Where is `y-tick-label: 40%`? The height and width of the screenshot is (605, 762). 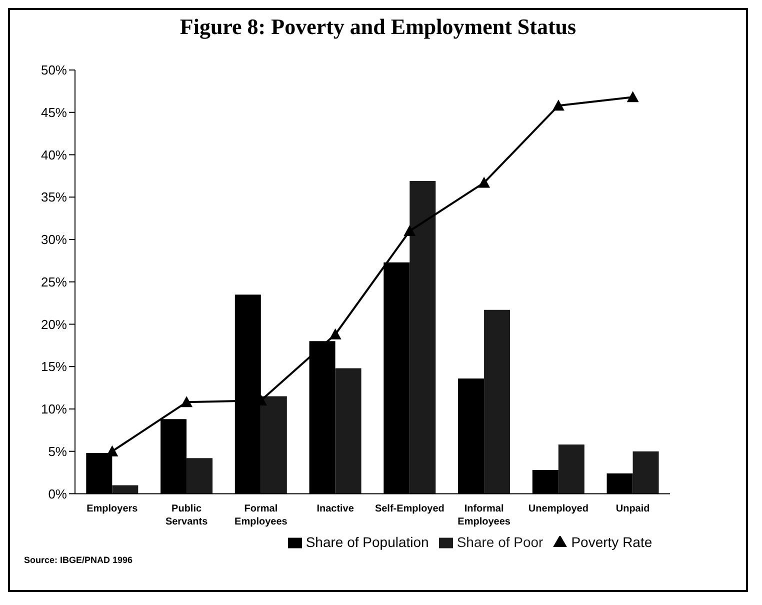 y-tick-label: 40% is located at coordinates (54, 154).